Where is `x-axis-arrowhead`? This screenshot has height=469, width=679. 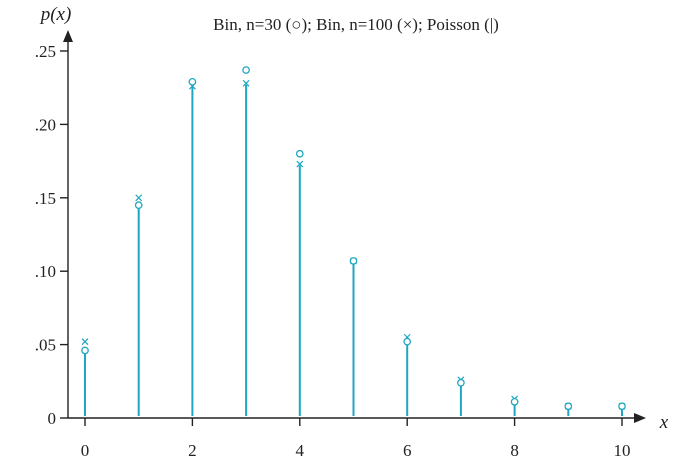
x-axis-arrowhead is located at coordinates (640, 418).